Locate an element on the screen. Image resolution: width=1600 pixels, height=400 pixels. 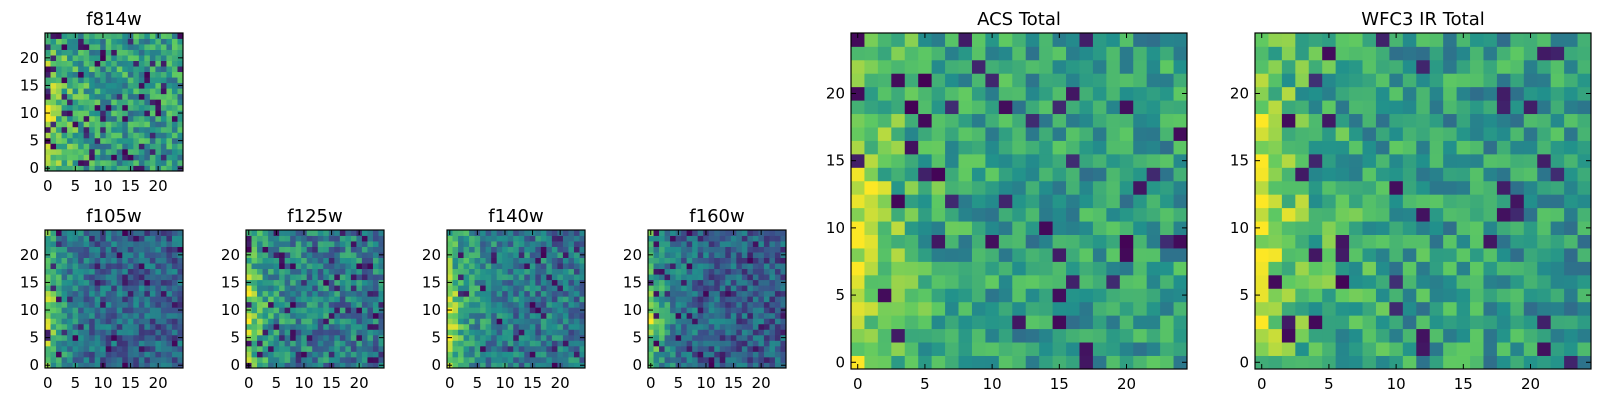
y-tick-label: 15 is located at coordinates (29, 85).